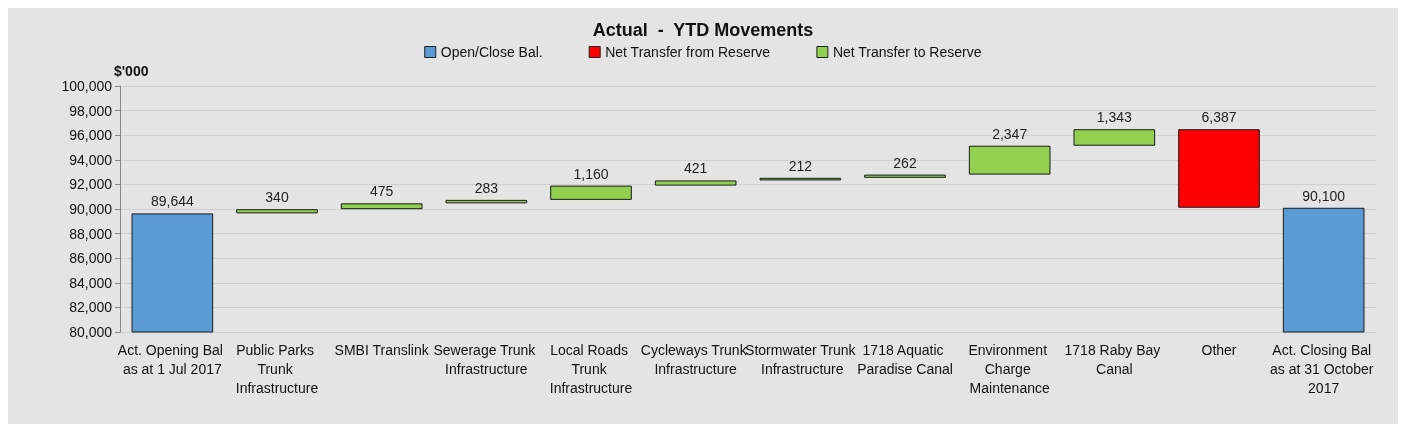 This screenshot has height=432, width=1406. Describe the element at coordinates (1323, 368) in the screenshot. I see `x-tick-label: Act. Closing Bal as at 31 October 2017` at that location.